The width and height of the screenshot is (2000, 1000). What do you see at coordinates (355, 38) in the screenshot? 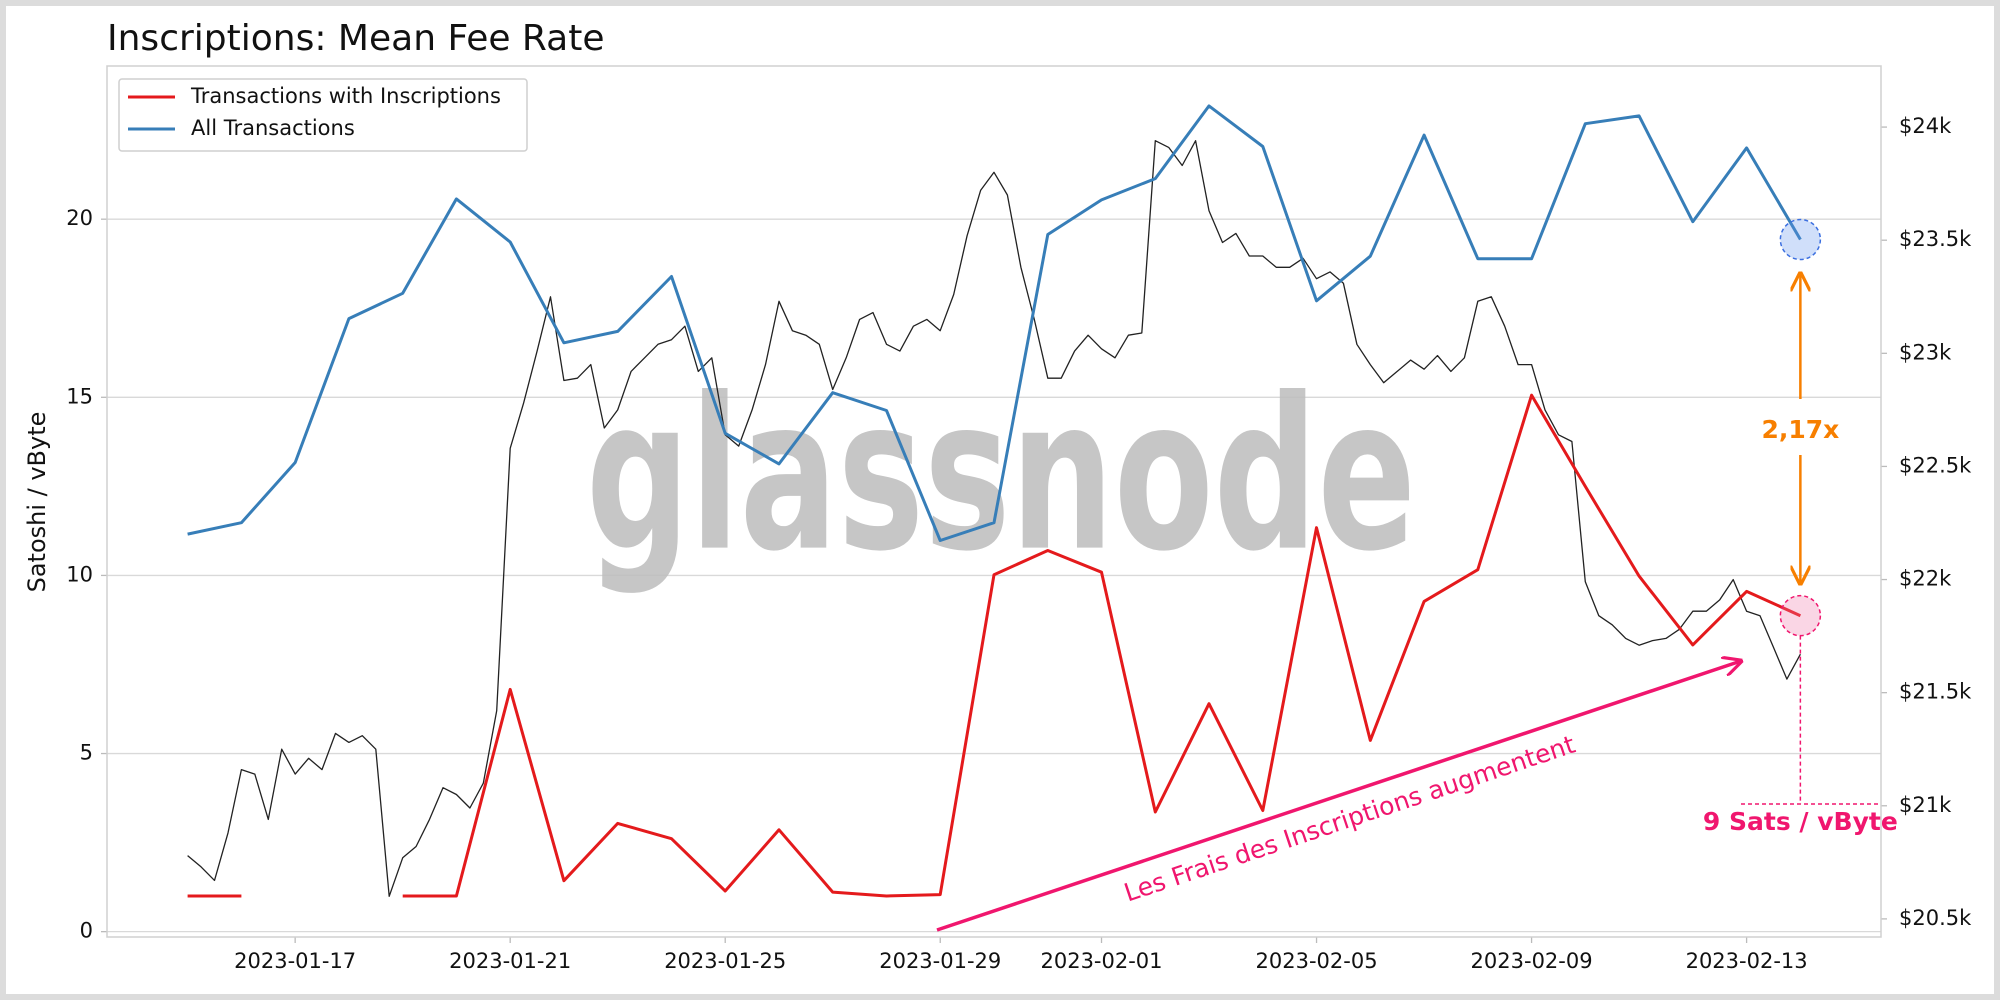
I see `chart-title: Inscriptions: Mean Fee Rate` at bounding box center [355, 38].